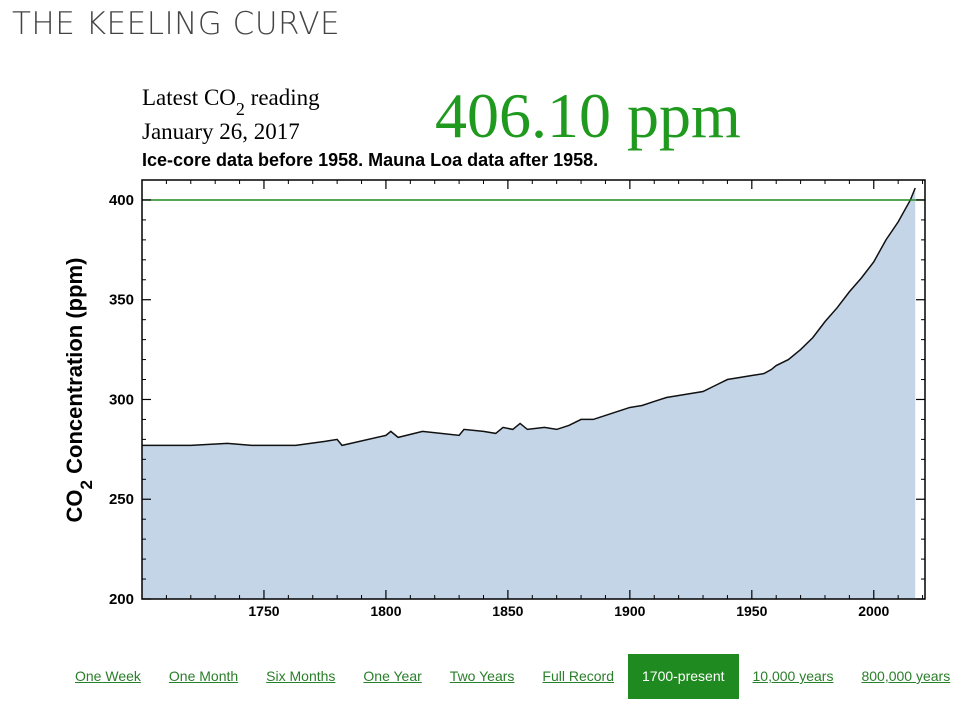  Describe the element at coordinates (74, 369) in the screenshot. I see `y-axis-label-part: Concentration (ppm)` at that location.